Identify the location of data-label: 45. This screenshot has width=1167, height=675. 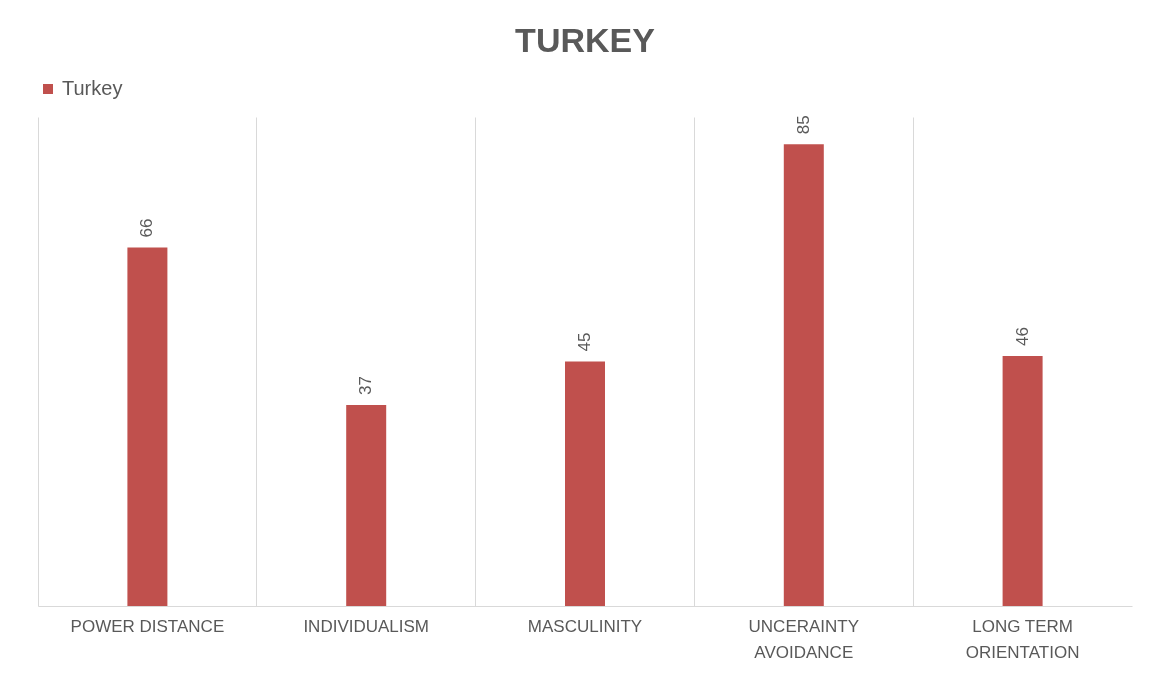
(584, 342).